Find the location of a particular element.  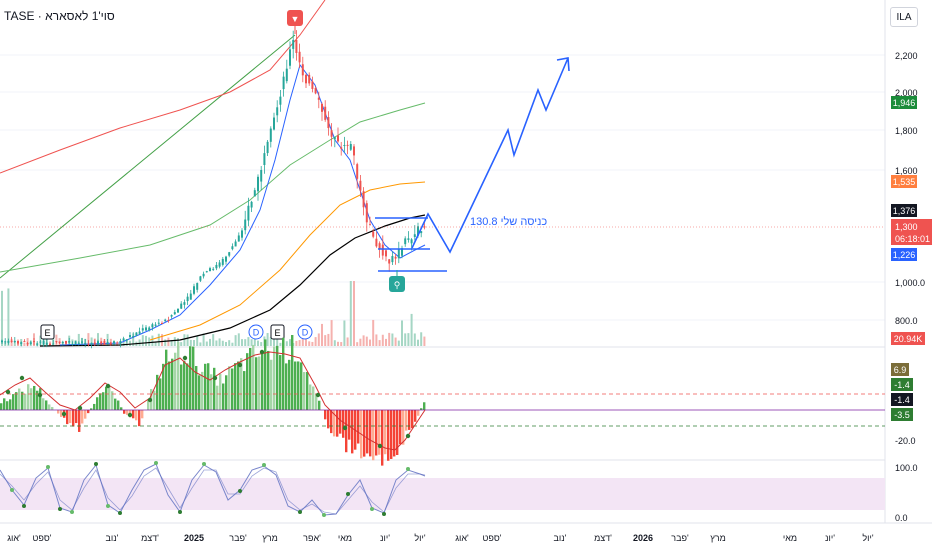

entry-annotation: כניסה שלי 130.8 is located at coordinates (508, 221).